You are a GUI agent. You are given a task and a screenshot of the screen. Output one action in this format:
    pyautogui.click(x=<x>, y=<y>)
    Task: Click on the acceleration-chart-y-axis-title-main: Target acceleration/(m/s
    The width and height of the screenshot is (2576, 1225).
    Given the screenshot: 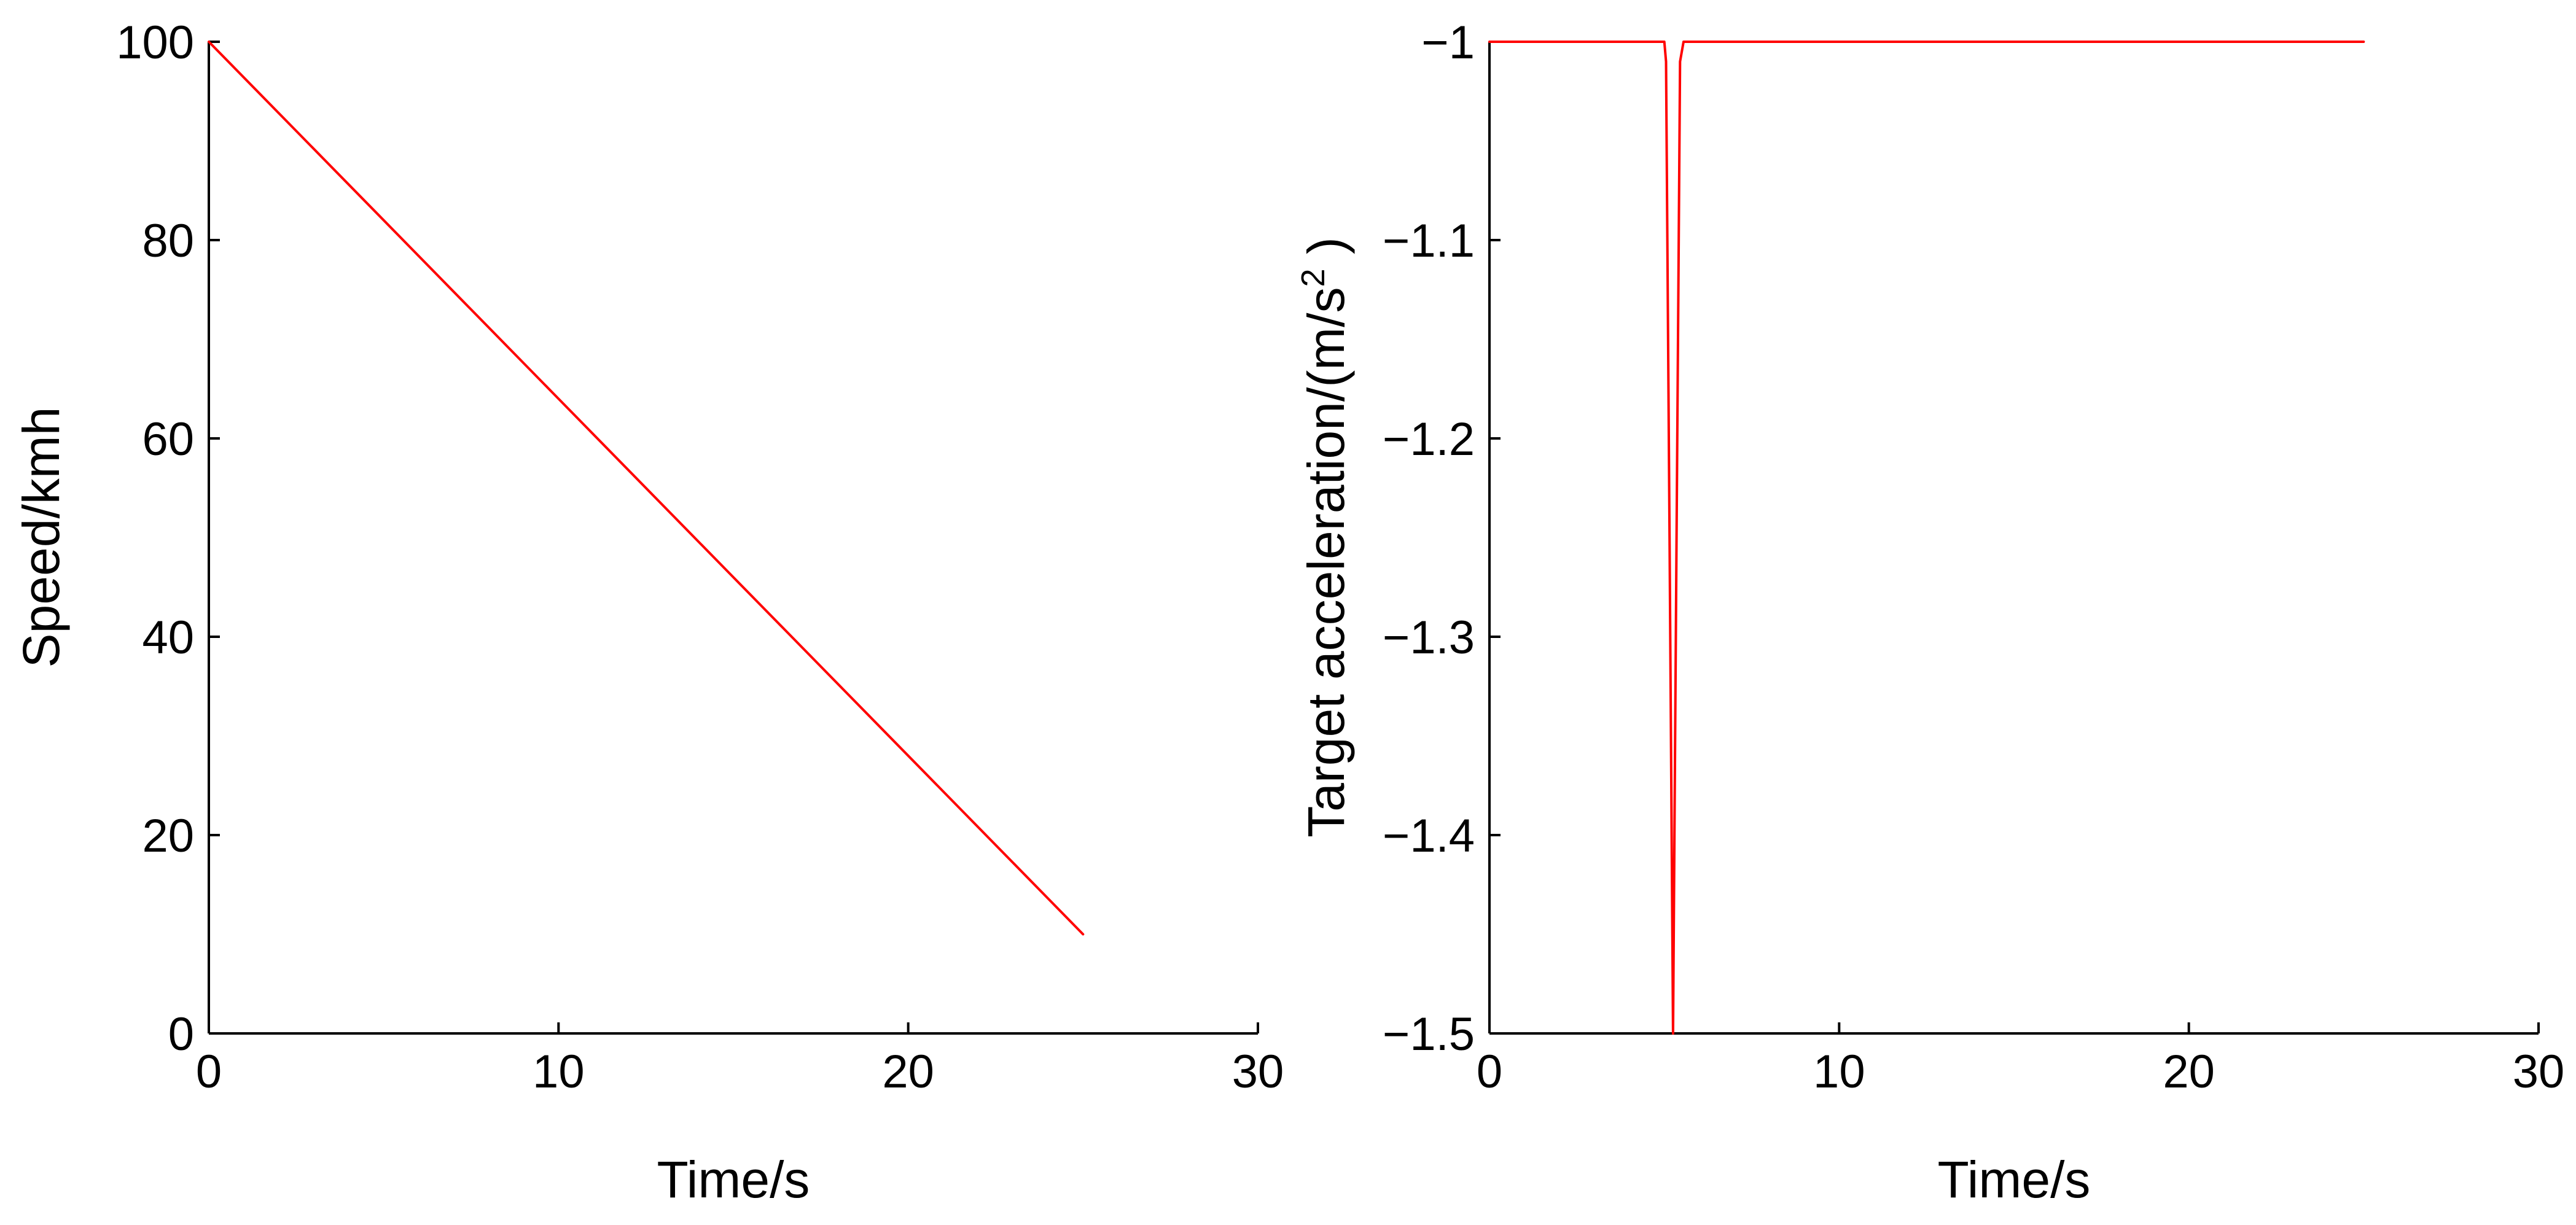 What is the action you would take?
    pyautogui.click(x=1326, y=562)
    